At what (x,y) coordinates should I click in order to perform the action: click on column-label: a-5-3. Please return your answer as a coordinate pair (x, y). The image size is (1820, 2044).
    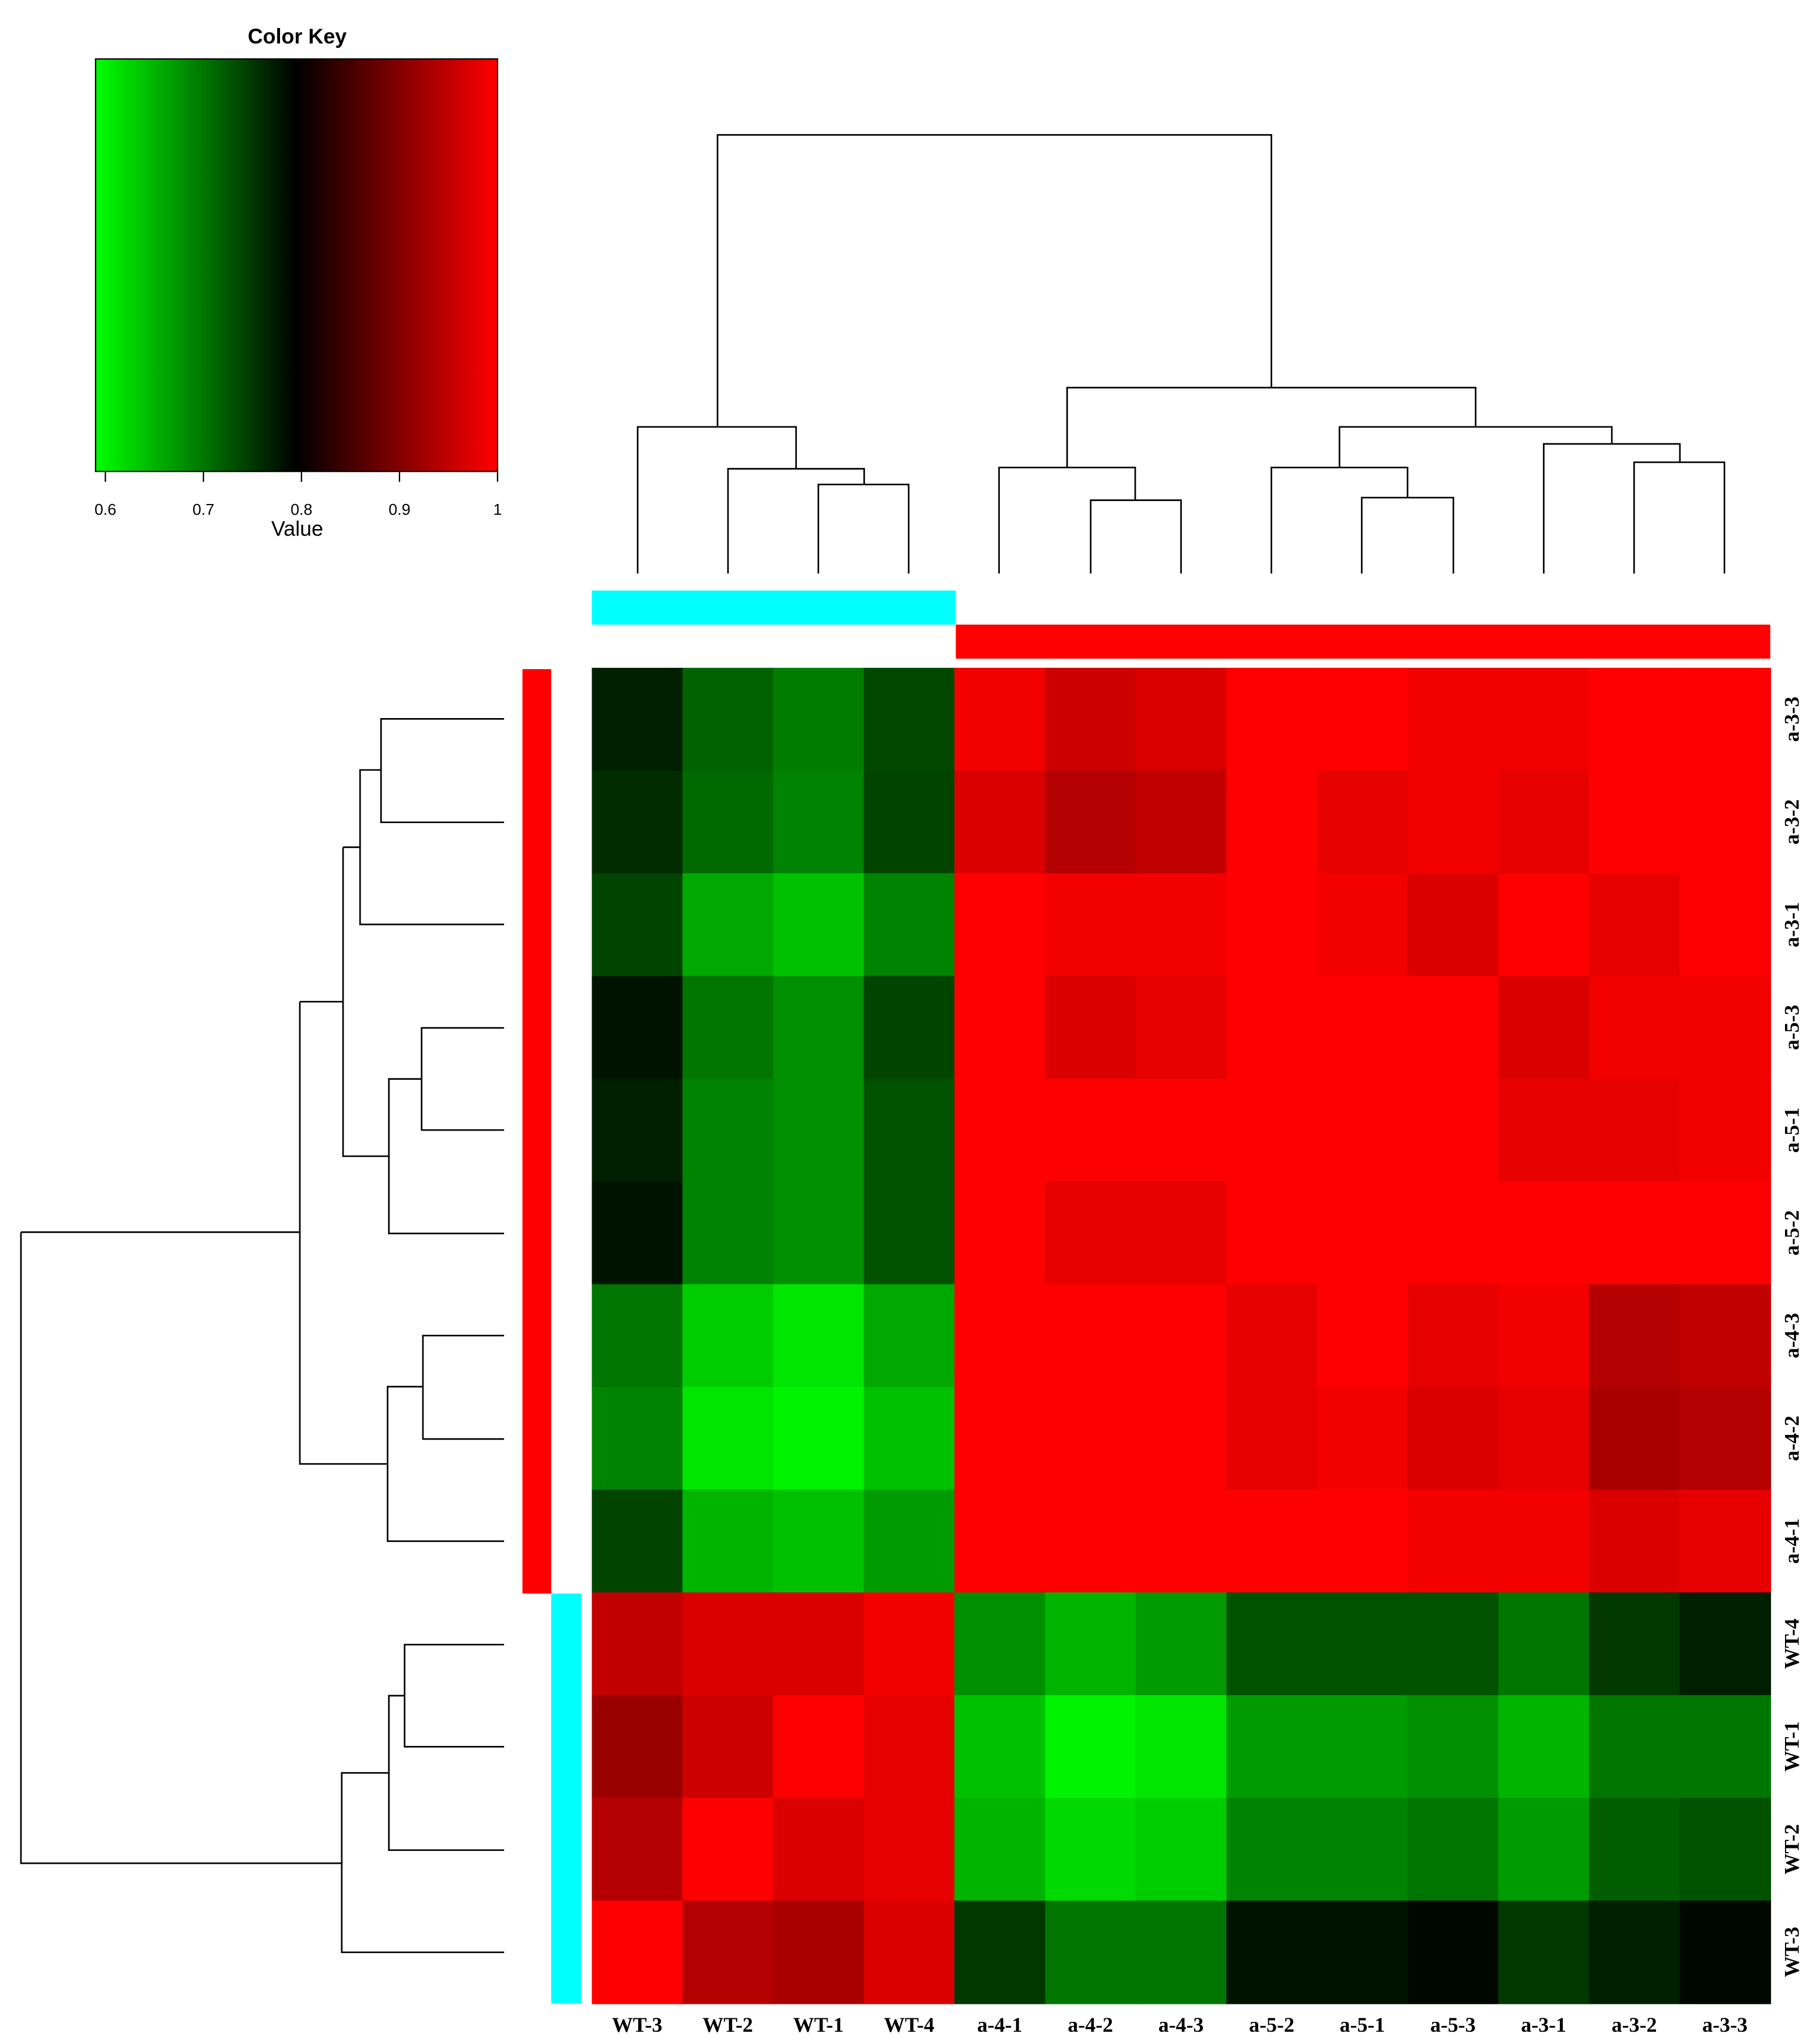
    Looking at the image, I should click on (1453, 2024).